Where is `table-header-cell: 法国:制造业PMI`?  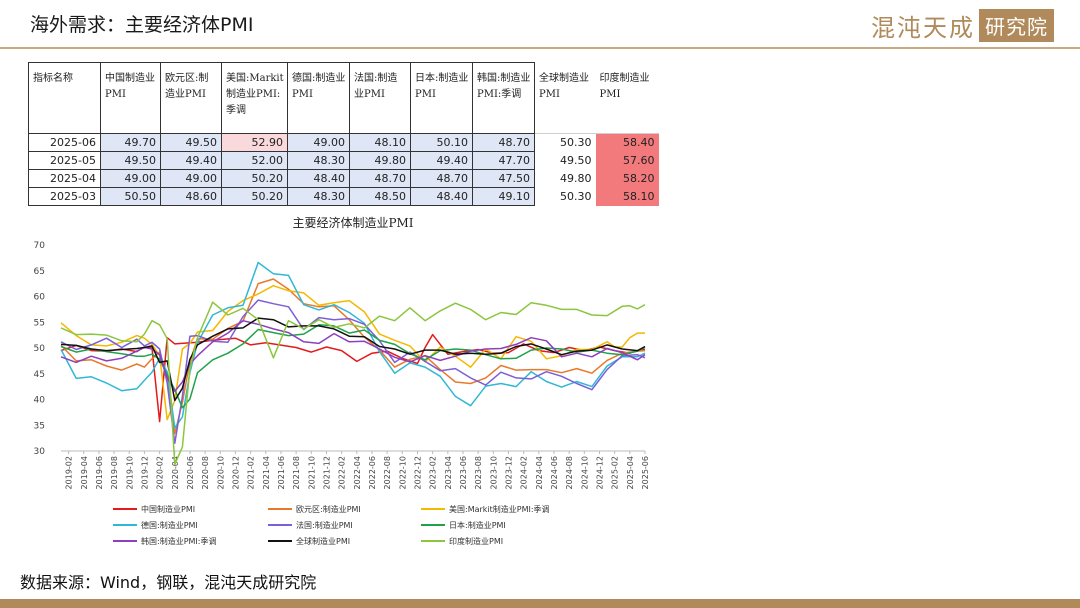 table-header-cell: 法国:制造业PMI is located at coordinates (380, 98).